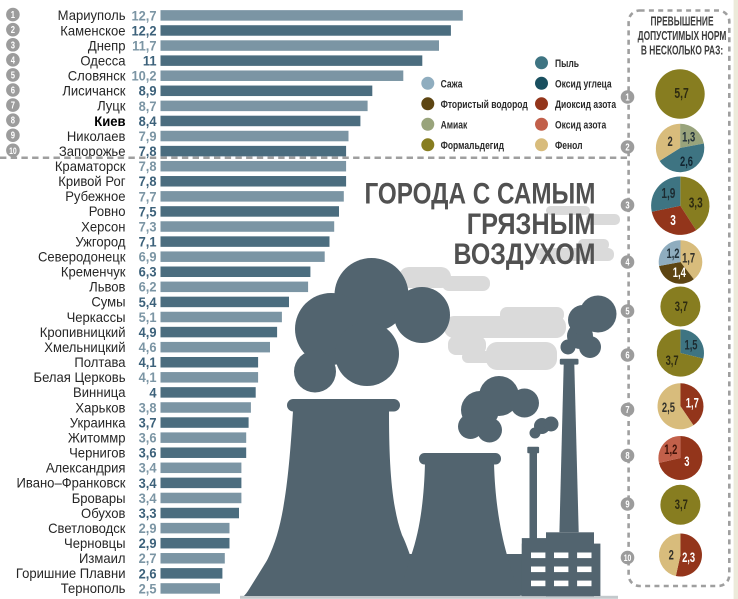 This screenshot has width=738, height=599. What do you see at coordinates (94, 543) in the screenshot?
I see `svg-text: Черновцы` at bounding box center [94, 543].